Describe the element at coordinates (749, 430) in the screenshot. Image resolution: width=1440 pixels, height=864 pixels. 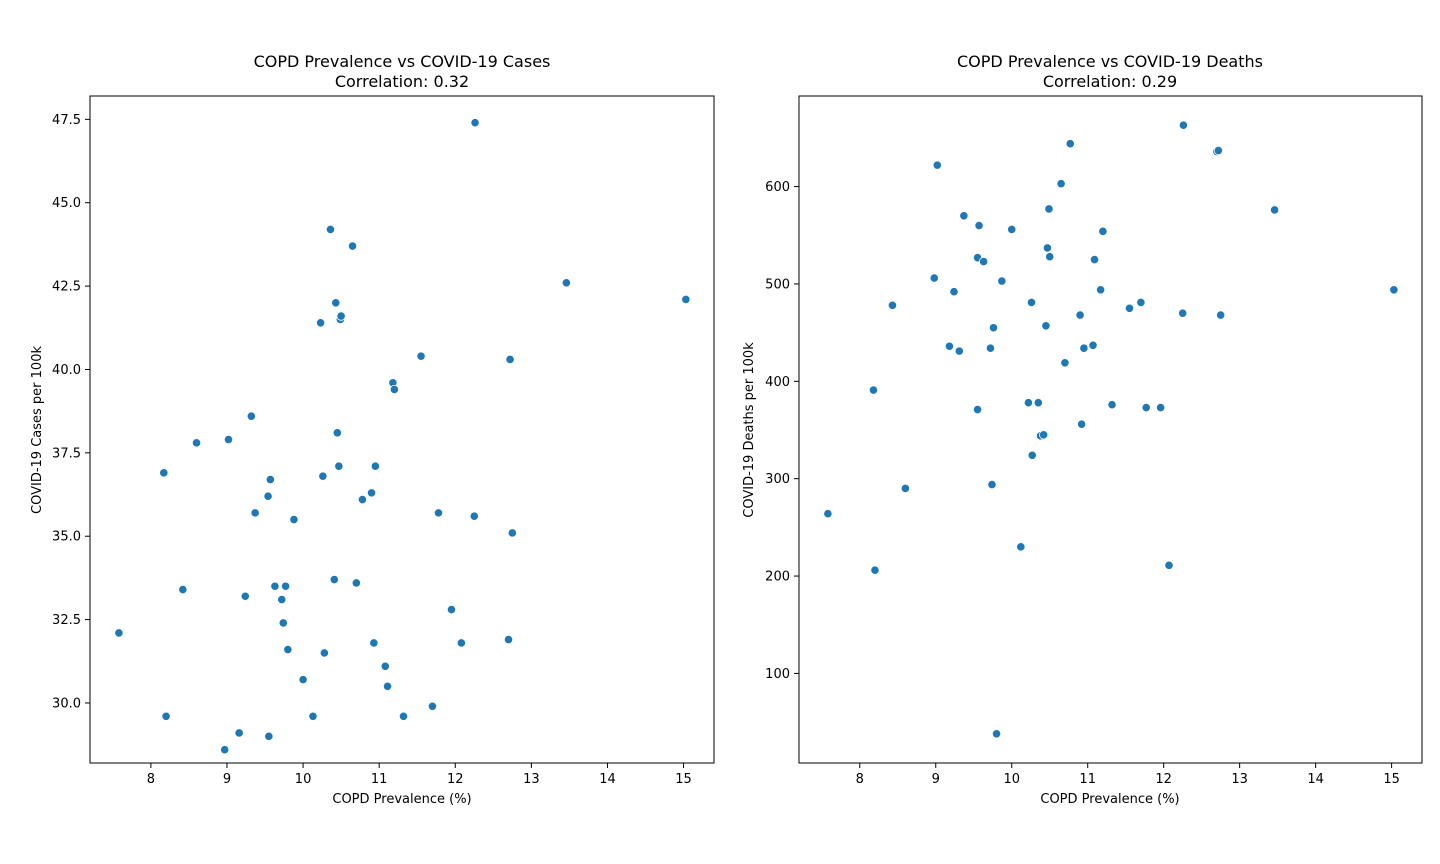
I see `deaths-y-axis-label: COVID-19 Deaths per 100k` at that location.